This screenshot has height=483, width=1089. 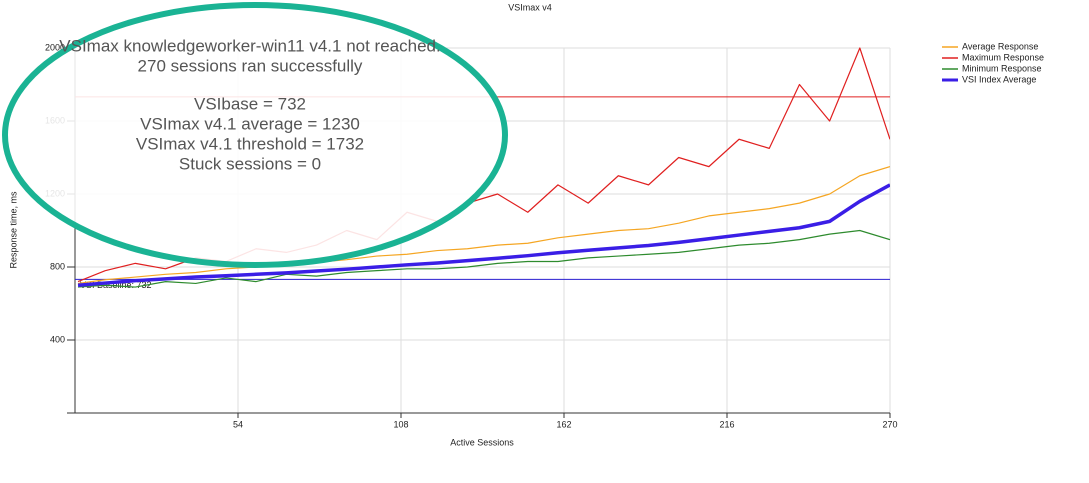 What do you see at coordinates (999, 79) in the screenshot?
I see `legend-label: VSI Index Average` at bounding box center [999, 79].